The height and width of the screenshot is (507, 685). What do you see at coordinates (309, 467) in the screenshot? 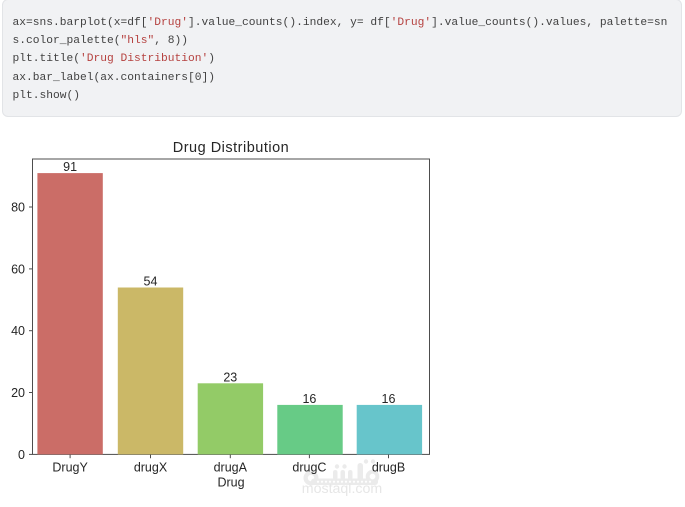
I see `svg-text: drugC` at bounding box center [309, 467].